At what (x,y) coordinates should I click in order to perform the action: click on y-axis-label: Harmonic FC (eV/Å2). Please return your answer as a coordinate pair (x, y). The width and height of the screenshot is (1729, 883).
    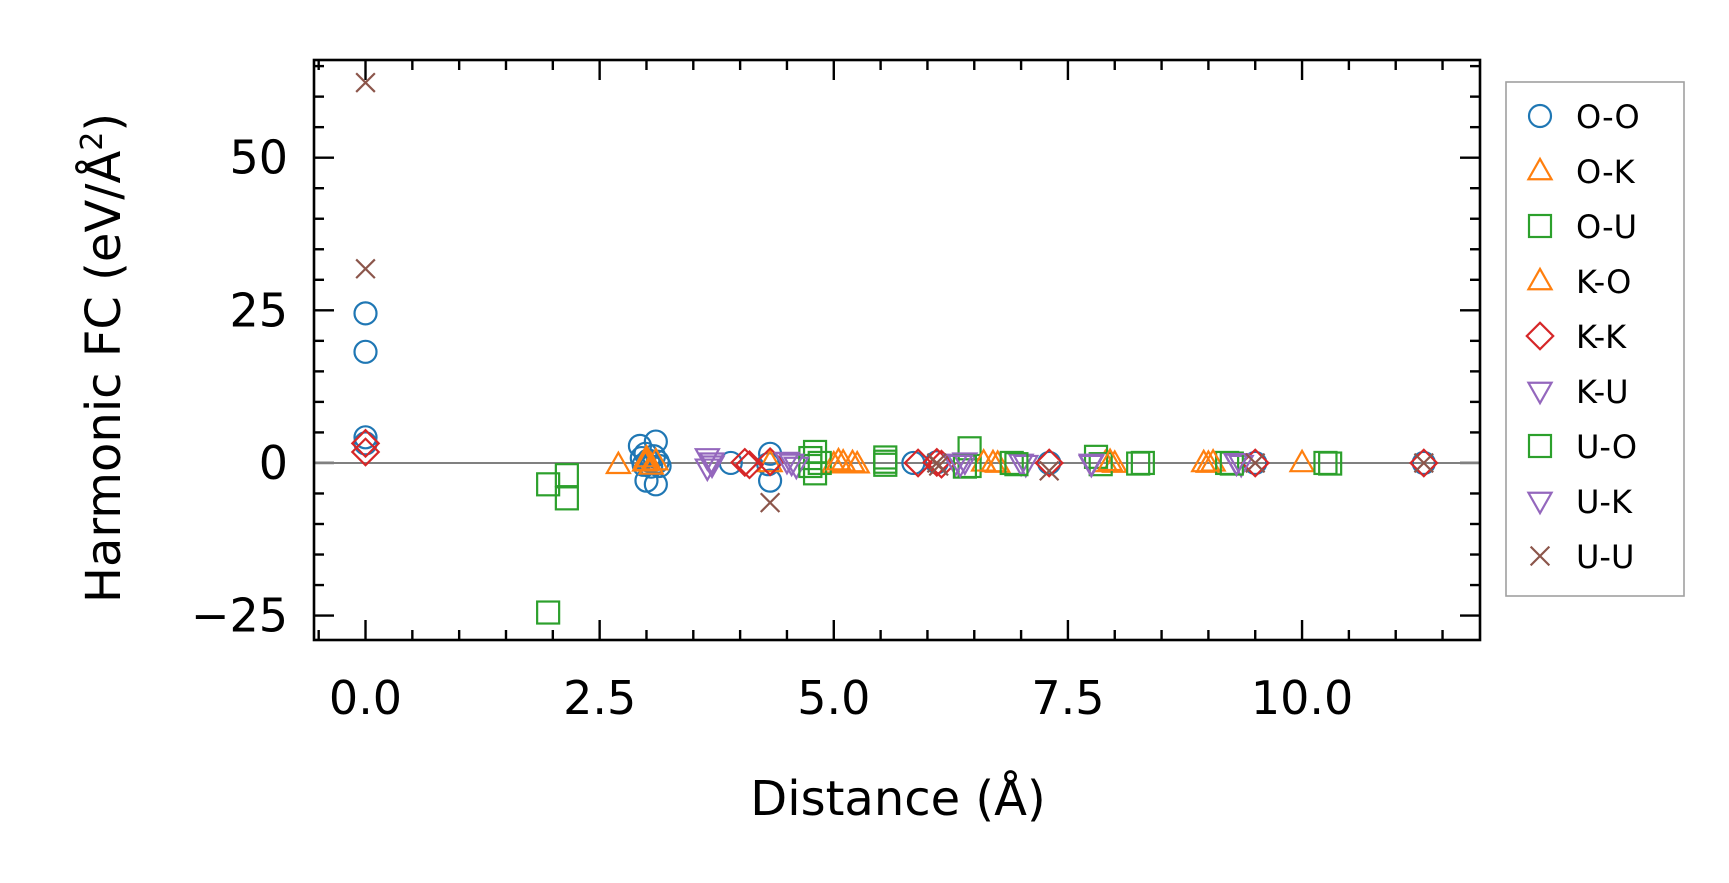
    Looking at the image, I should click on (103, 358).